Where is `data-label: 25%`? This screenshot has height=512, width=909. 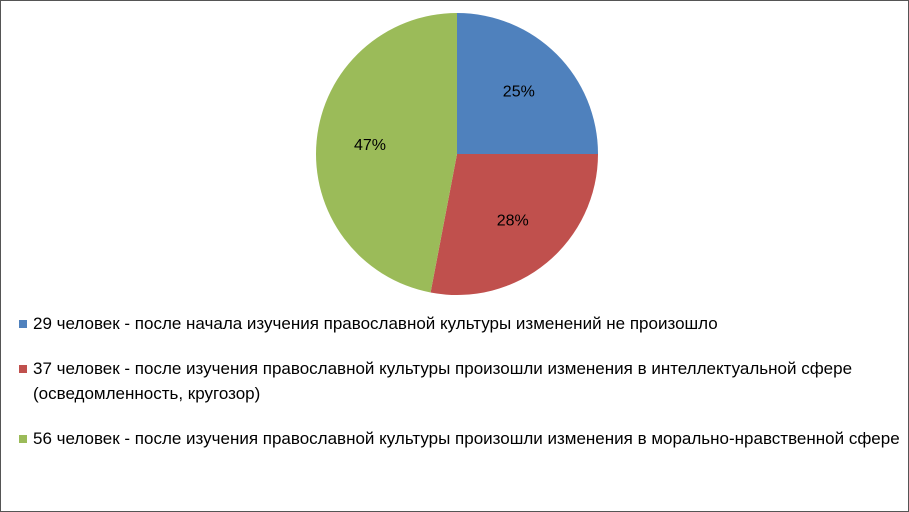
data-label: 25% is located at coordinates (519, 91).